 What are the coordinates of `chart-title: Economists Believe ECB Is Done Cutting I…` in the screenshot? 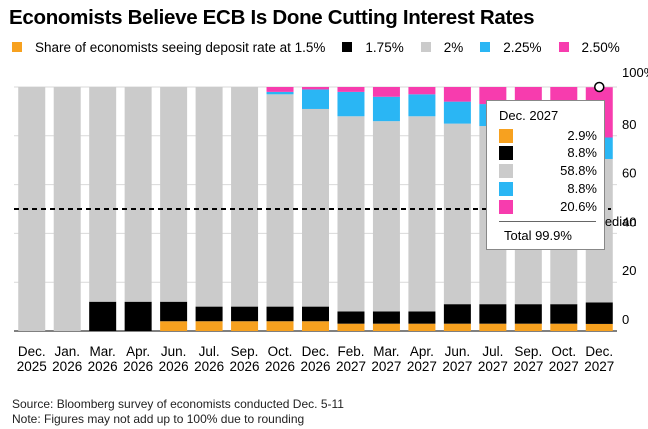 It's located at (272, 17).